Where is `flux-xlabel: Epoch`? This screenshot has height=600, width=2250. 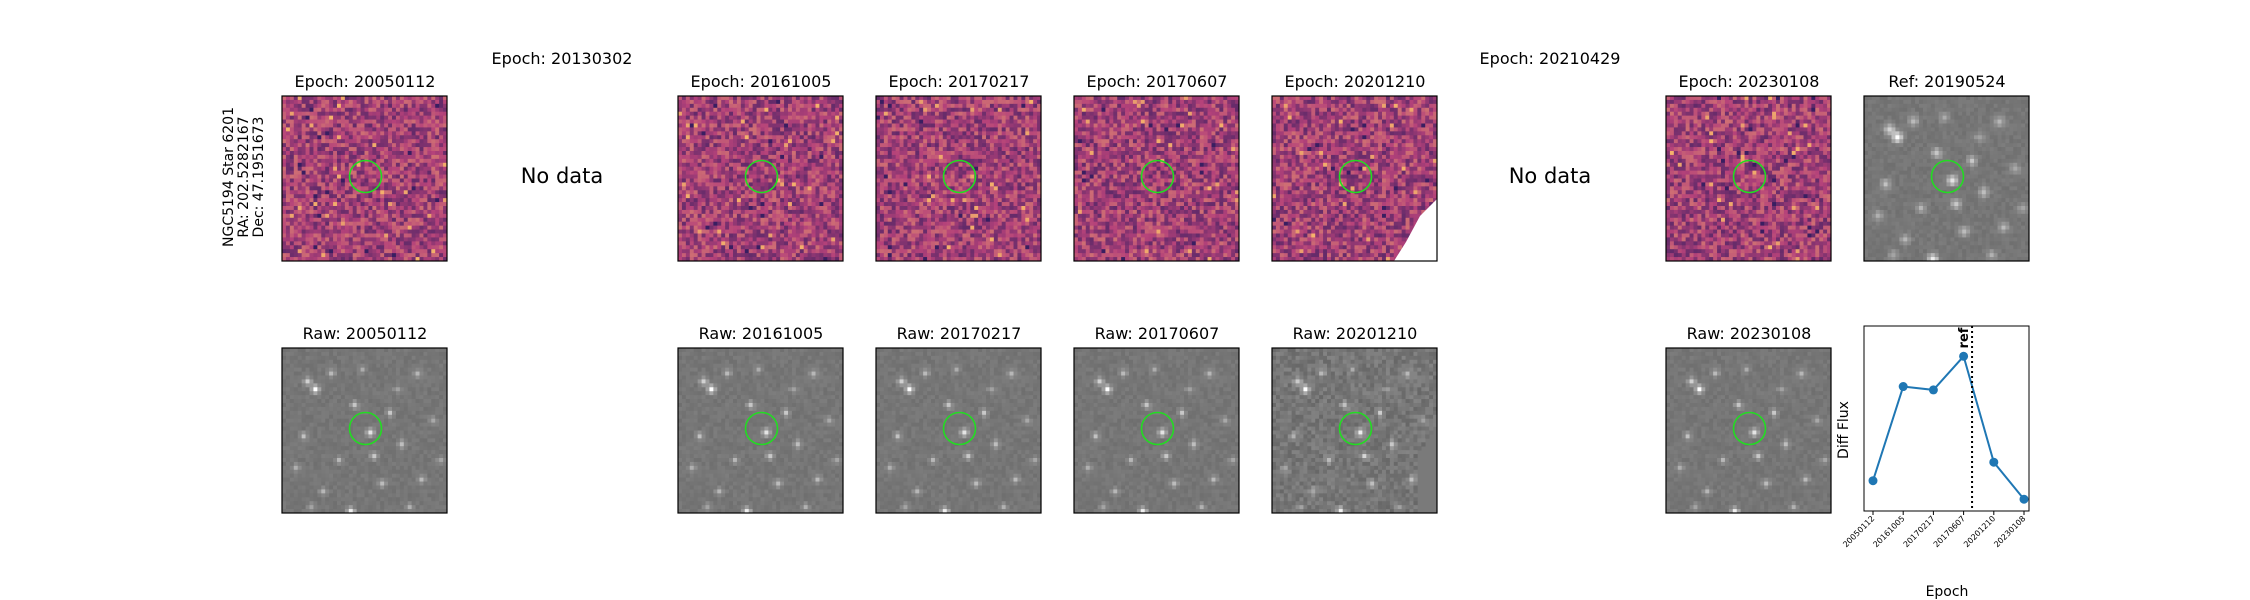
flux-xlabel: Epoch is located at coordinates (1947, 592).